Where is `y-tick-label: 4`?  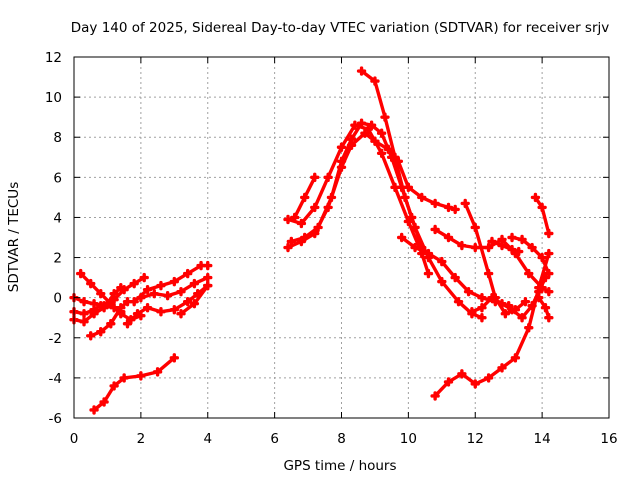 y-tick-label: 4 is located at coordinates (57, 218).